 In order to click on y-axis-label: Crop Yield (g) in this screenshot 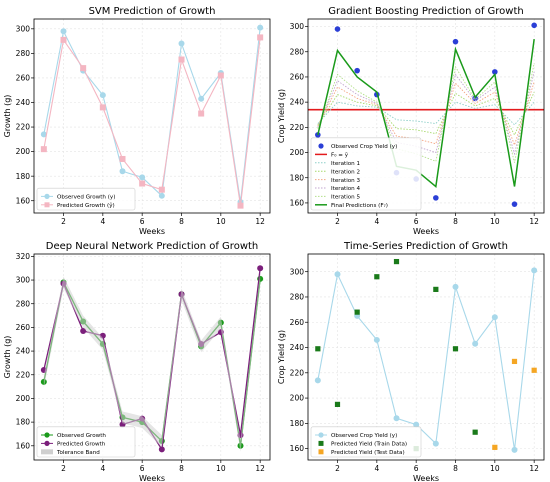, I will do `click(281, 357)`.